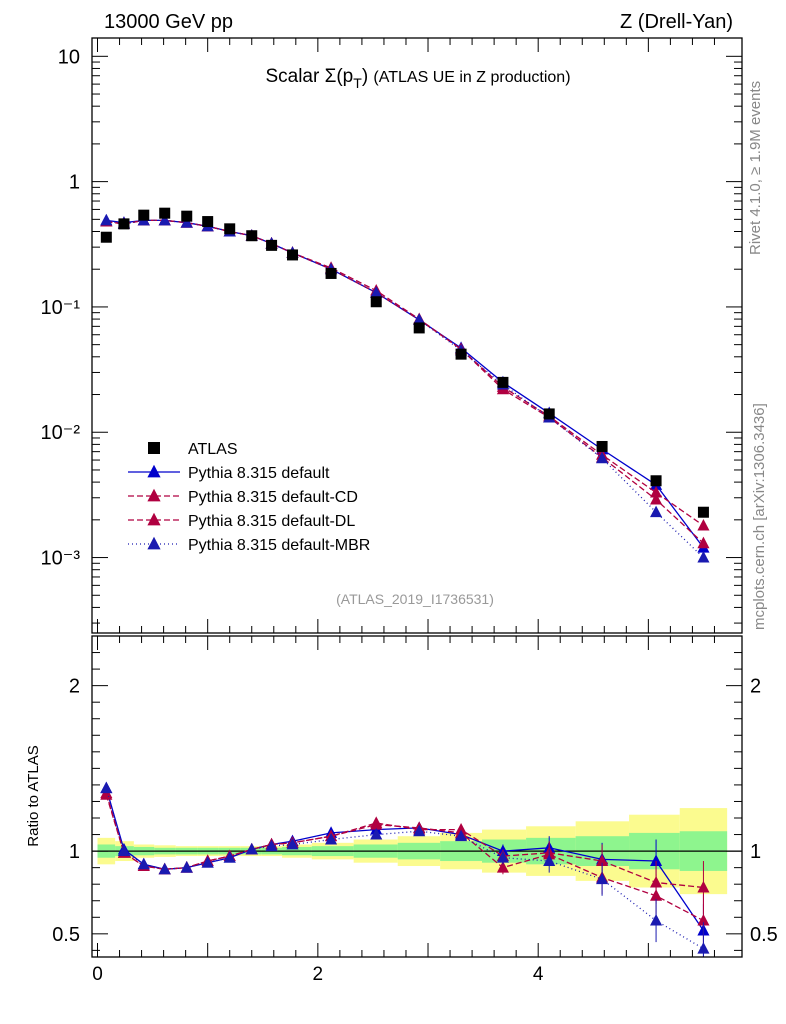 The image size is (786, 1024). I want to click on ratio-y-tick-label-right: 0.5, so click(764, 935).